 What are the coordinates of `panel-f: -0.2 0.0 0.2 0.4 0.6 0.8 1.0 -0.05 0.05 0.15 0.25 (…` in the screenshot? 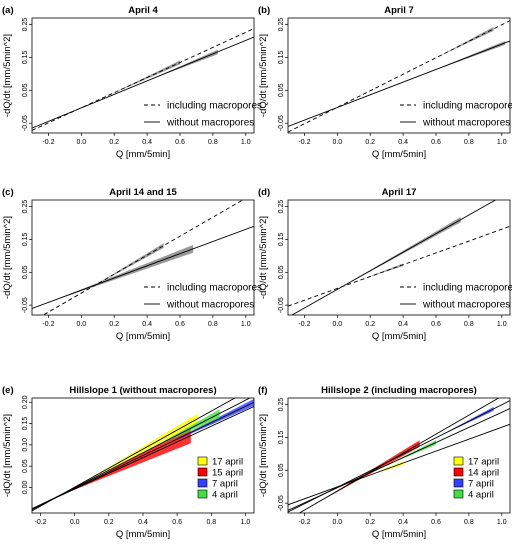 It's located at (384, 462).